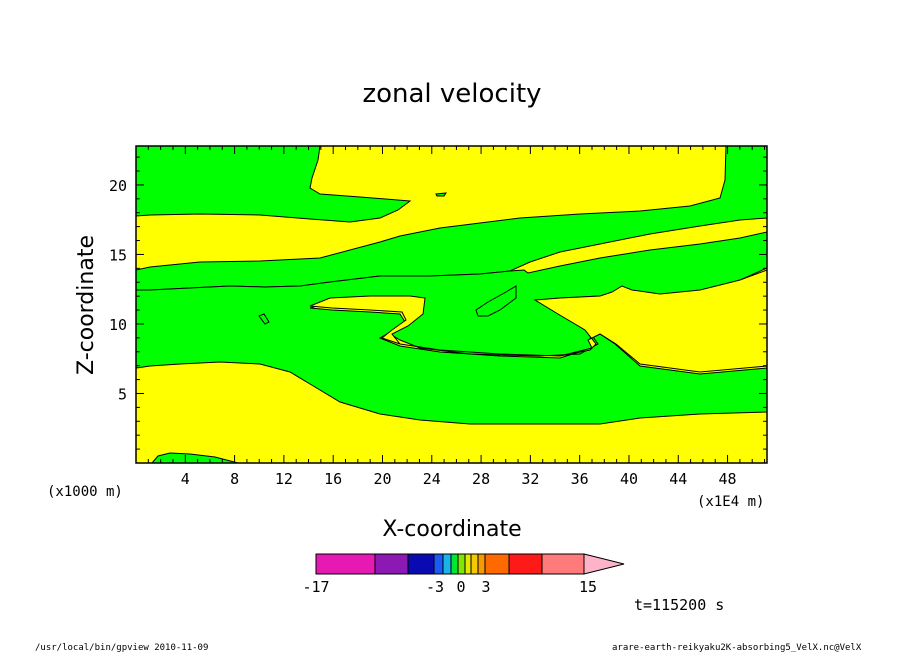 The height and width of the screenshot is (654, 904). Describe the element at coordinates (451, 529) in the screenshot. I see `x-axis-label: X-coordinate` at that location.